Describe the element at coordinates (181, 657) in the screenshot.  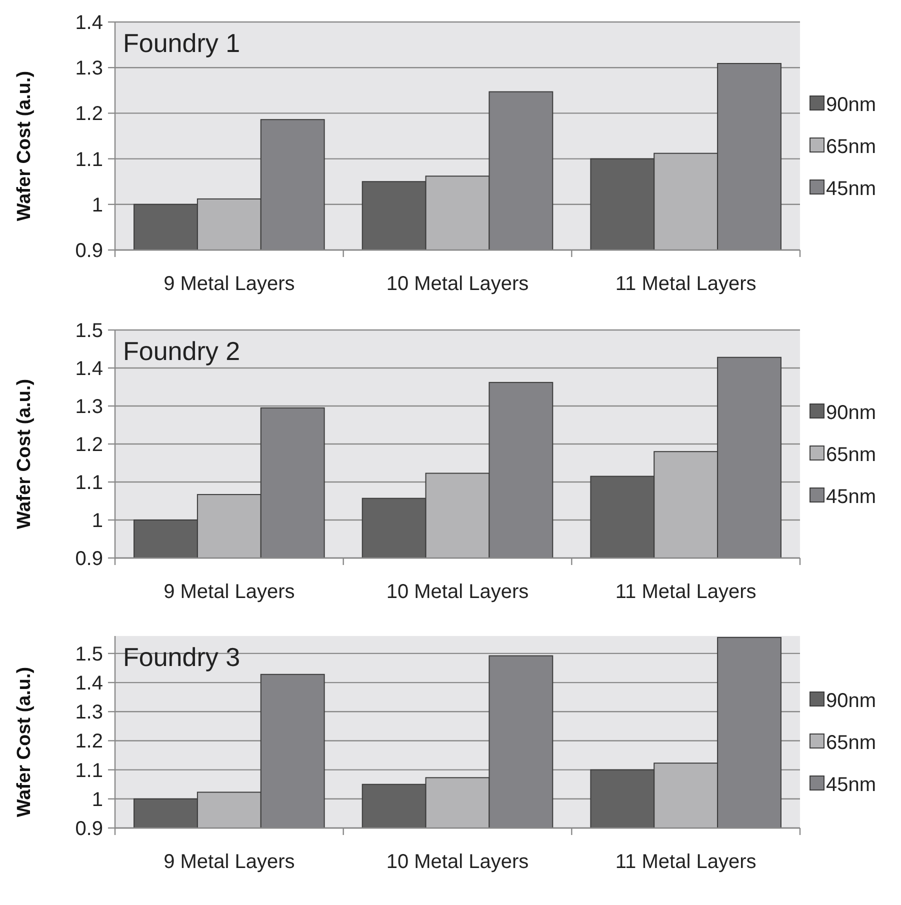
I see `chart-title: Foundry 3` at that location.